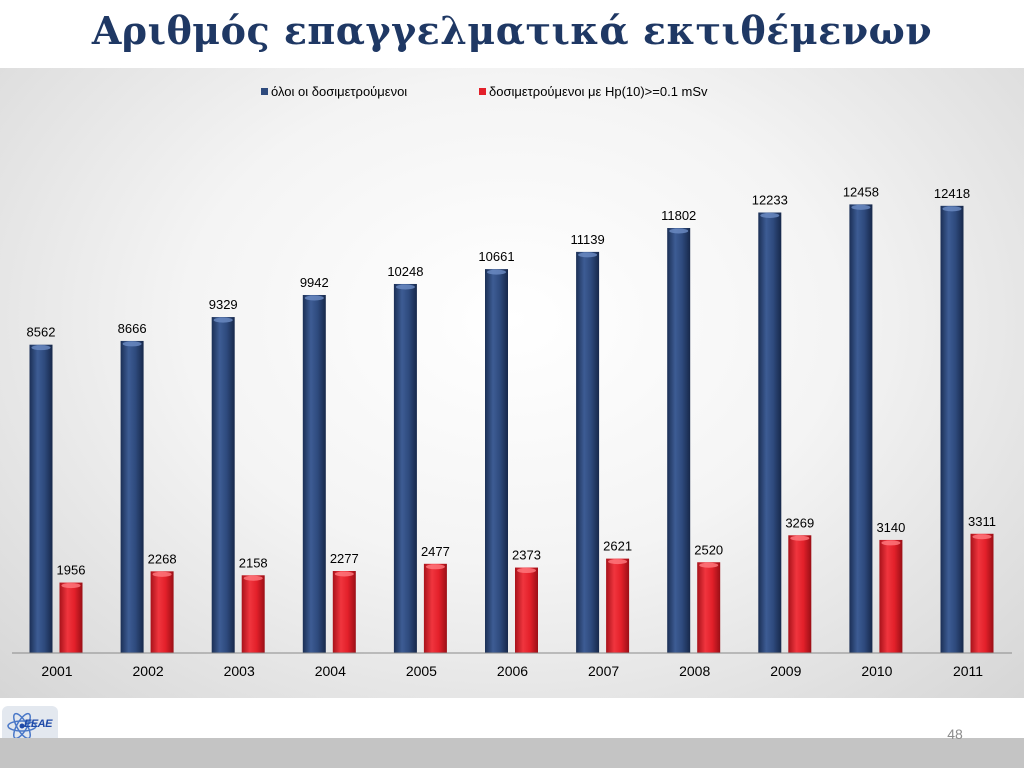  I want to click on bar-dose-2005, so click(435, 608).